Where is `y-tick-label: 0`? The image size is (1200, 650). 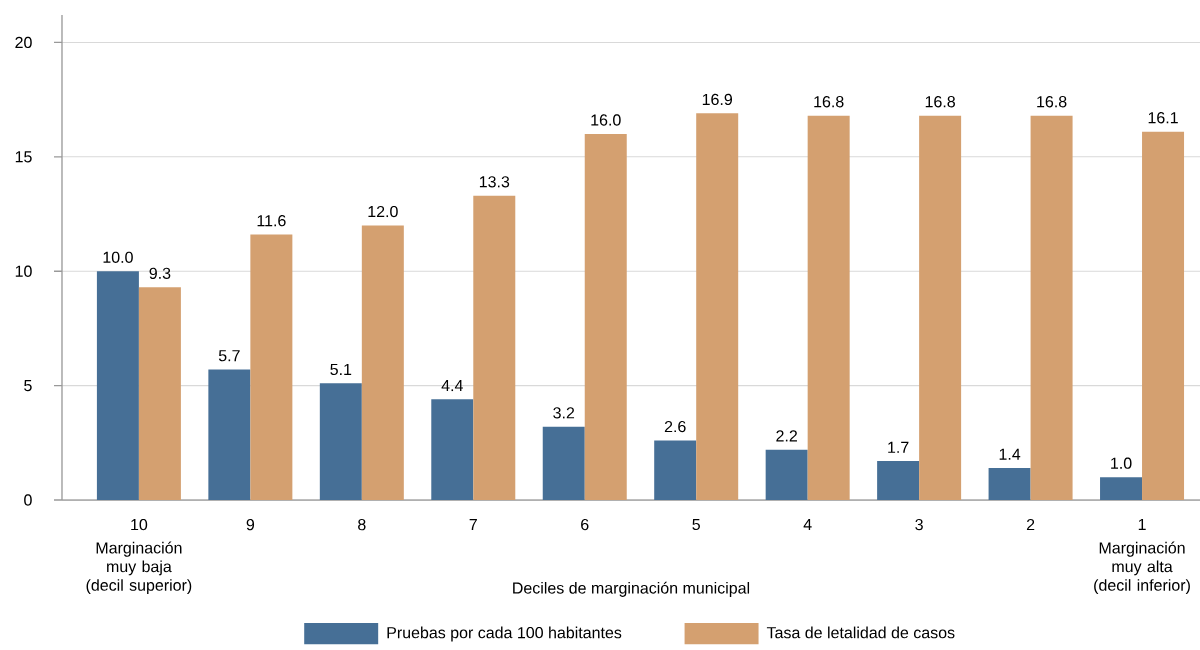 y-tick-label: 0 is located at coordinates (28, 500).